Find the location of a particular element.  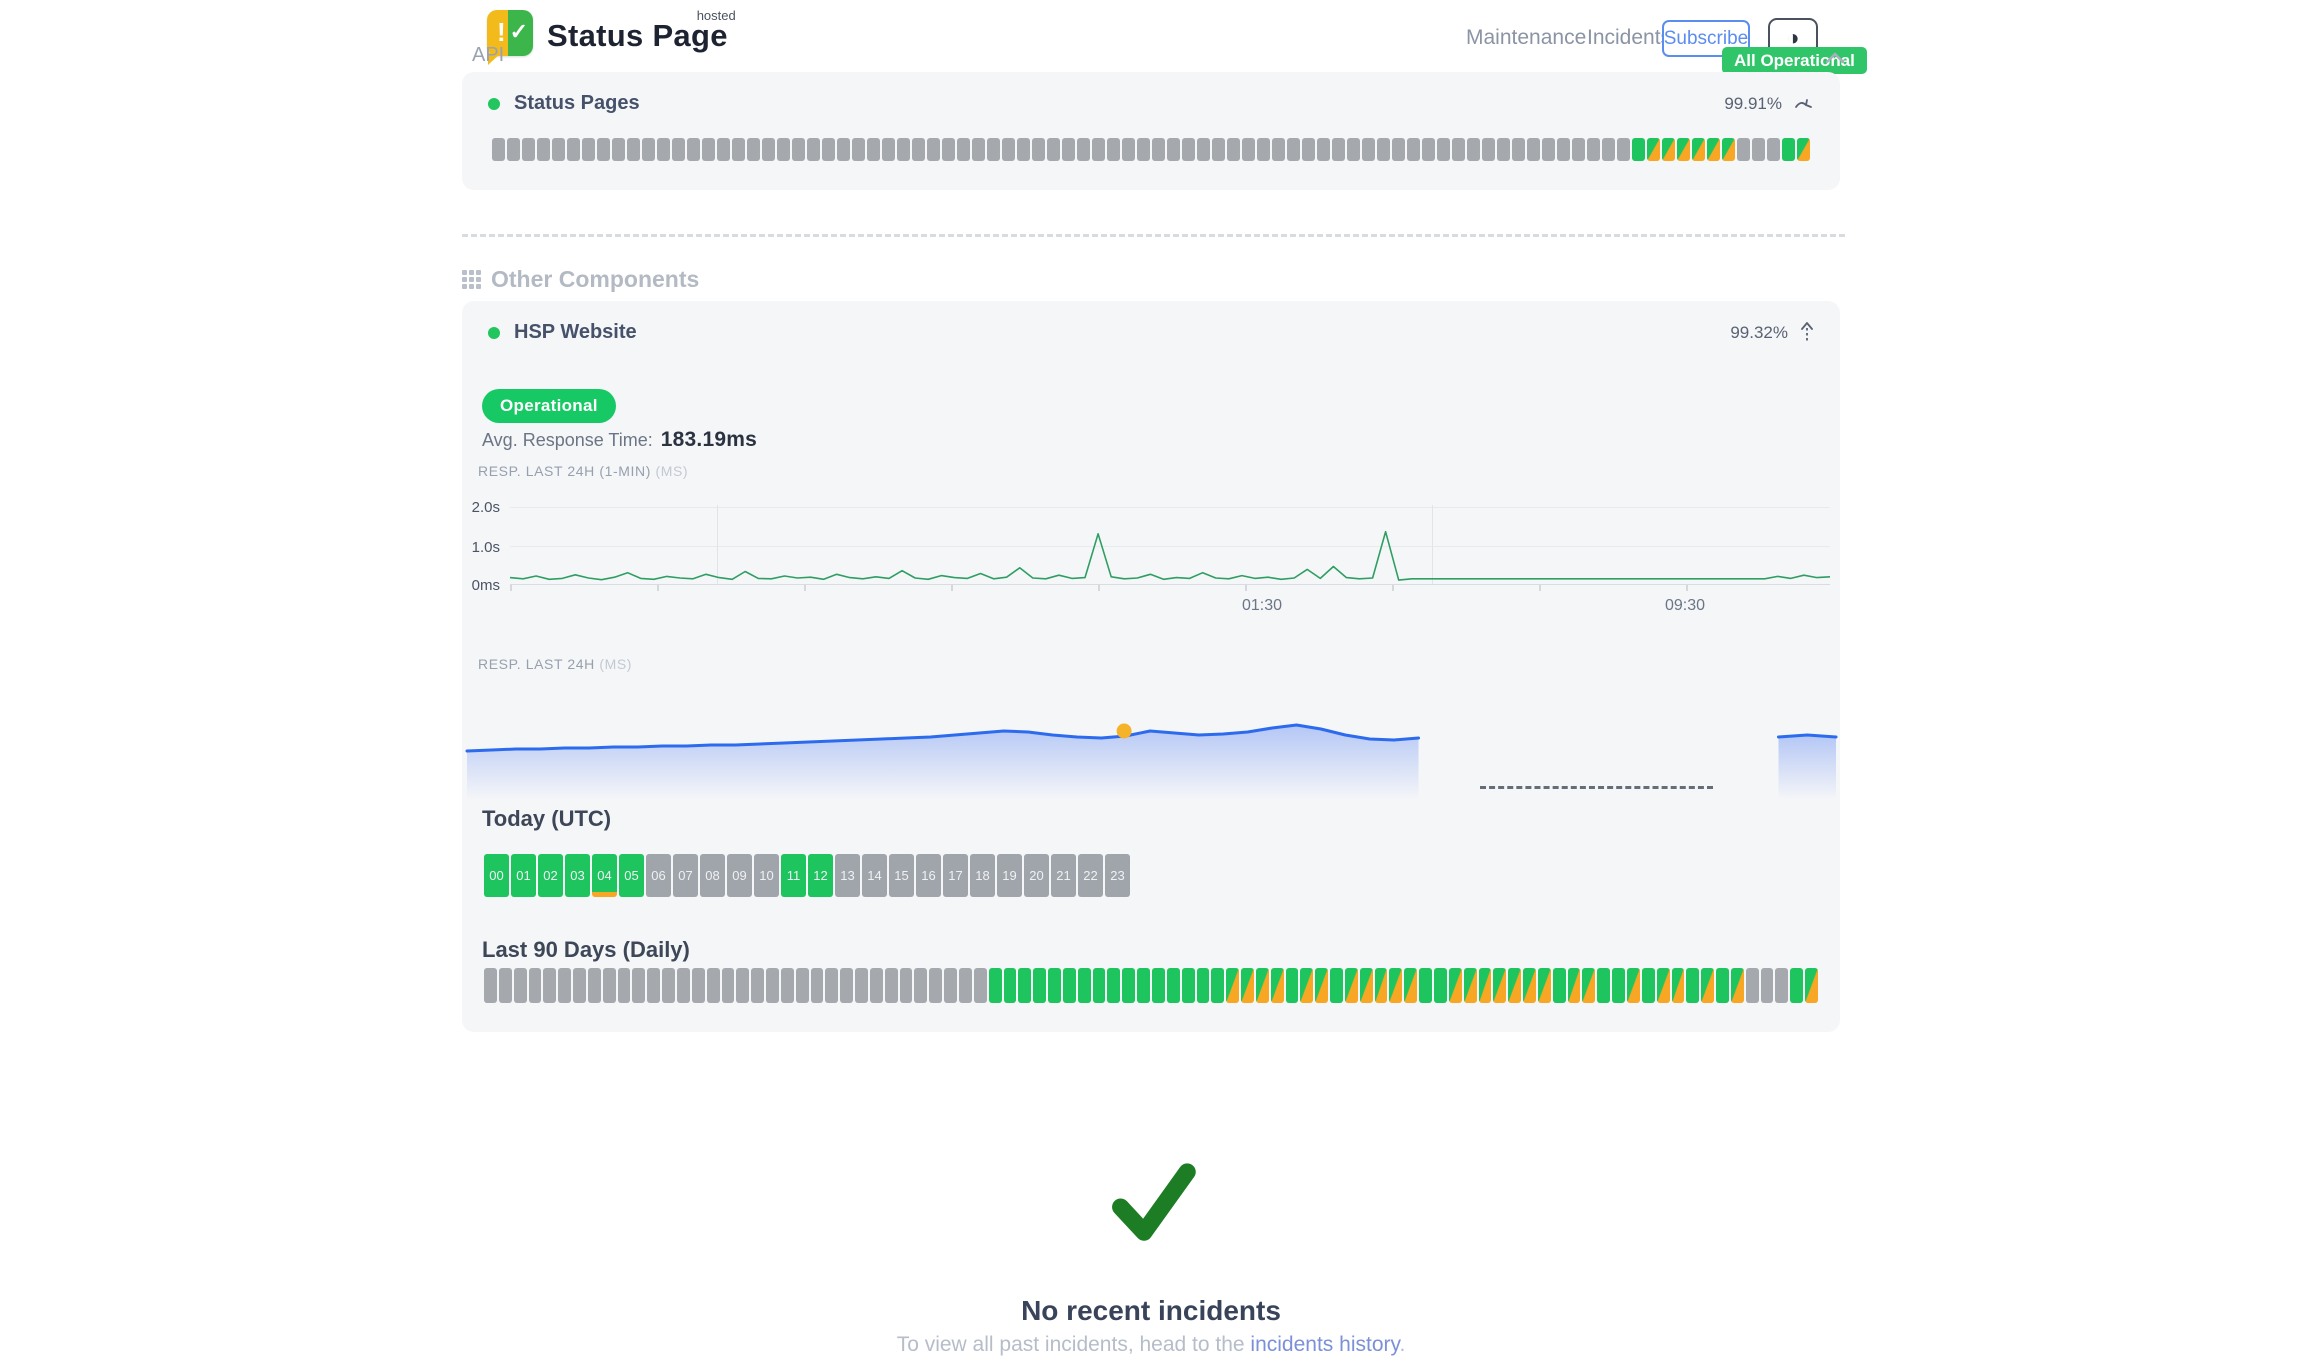

hour-block-11: 11 is located at coordinates (793, 875).